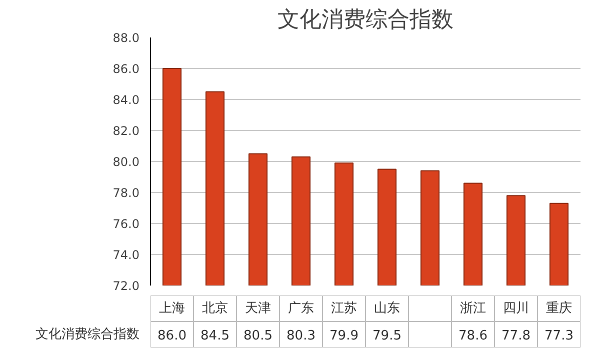 The width and height of the screenshot is (600, 361). I want to click on y-tick-label: 82.0, so click(126, 131).